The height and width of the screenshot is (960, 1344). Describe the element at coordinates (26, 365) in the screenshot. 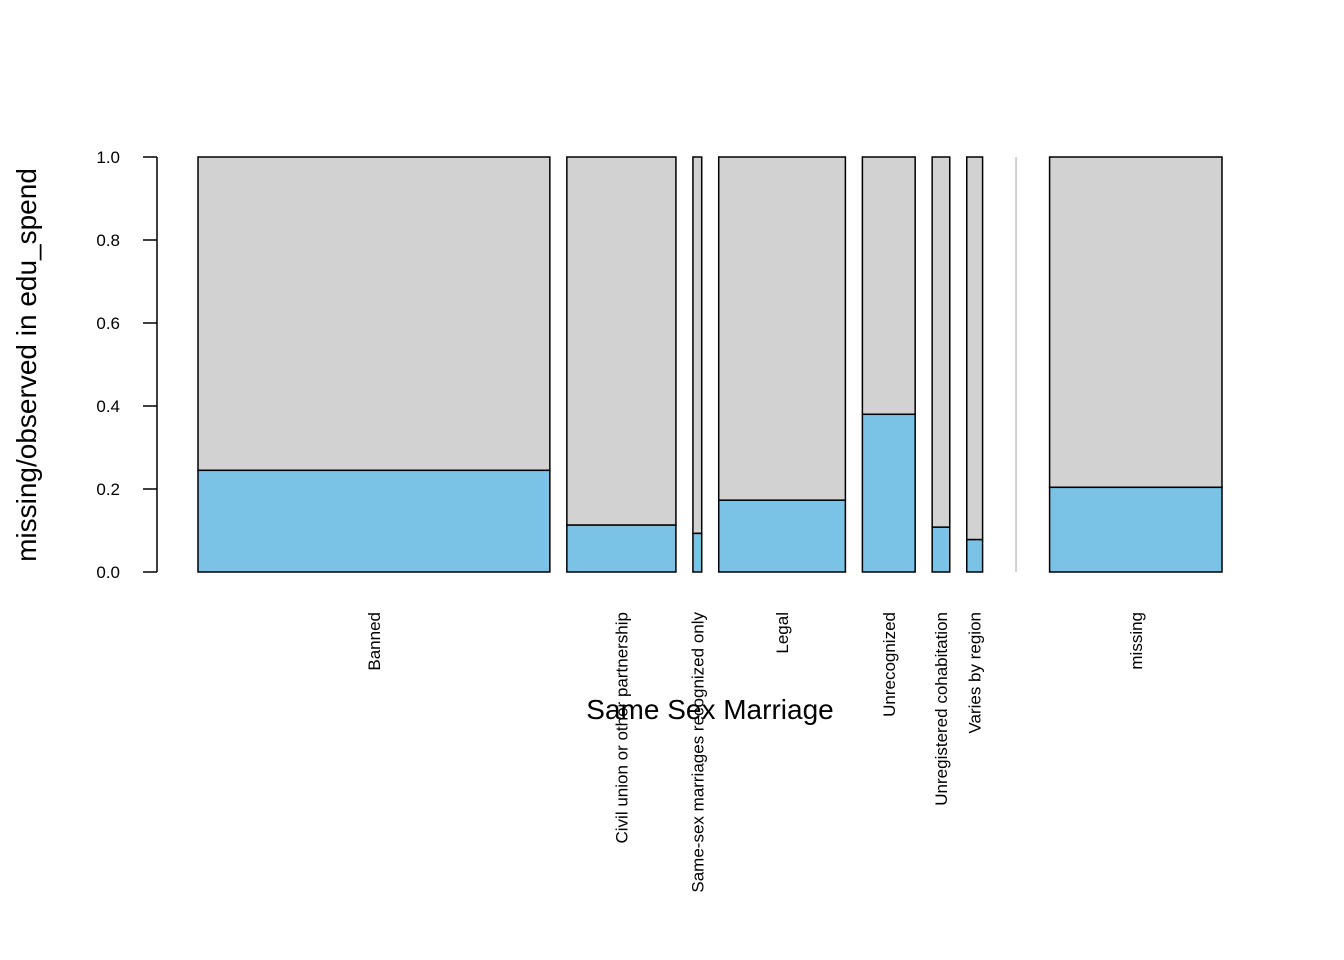

I see `y-axis-title: missing/observed in edu_spend` at that location.